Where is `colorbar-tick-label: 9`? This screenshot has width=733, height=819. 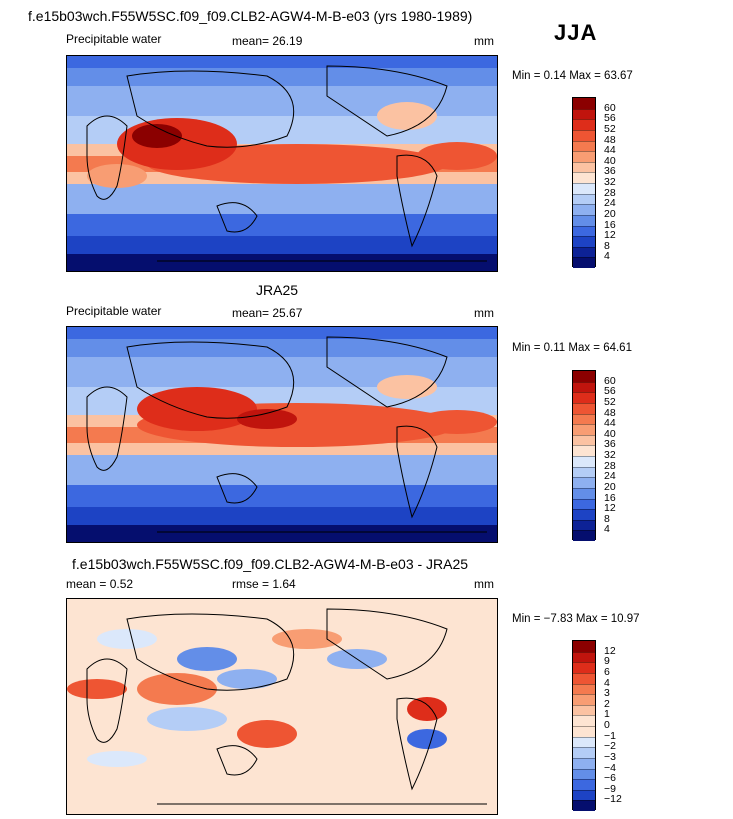
colorbar-tick-label: 9 is located at coordinates (607, 661).